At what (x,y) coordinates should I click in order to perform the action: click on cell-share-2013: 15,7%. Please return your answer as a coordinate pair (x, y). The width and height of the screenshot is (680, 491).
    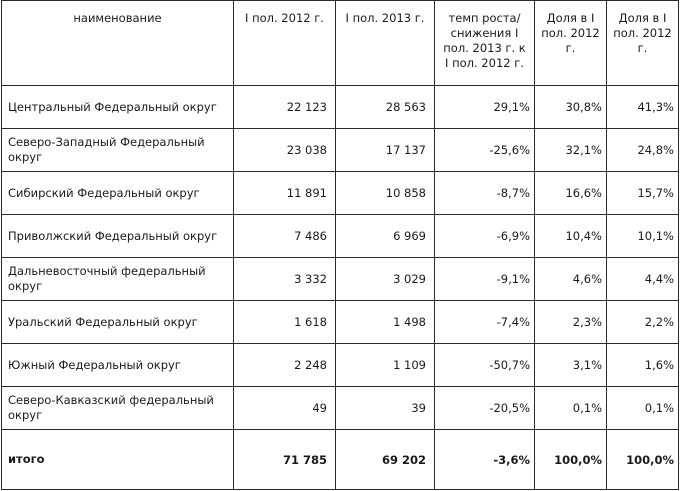
    Looking at the image, I should click on (642, 193).